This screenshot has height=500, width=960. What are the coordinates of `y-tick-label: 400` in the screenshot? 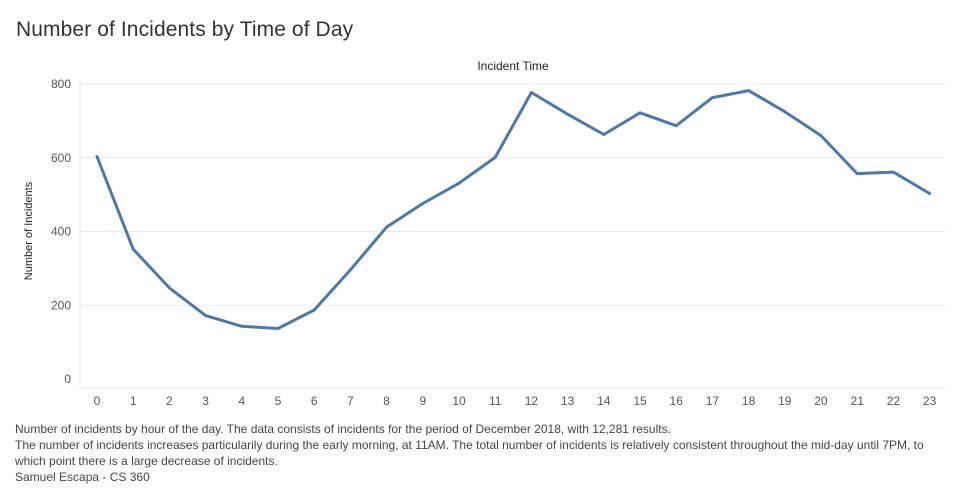 It's located at (61, 232).